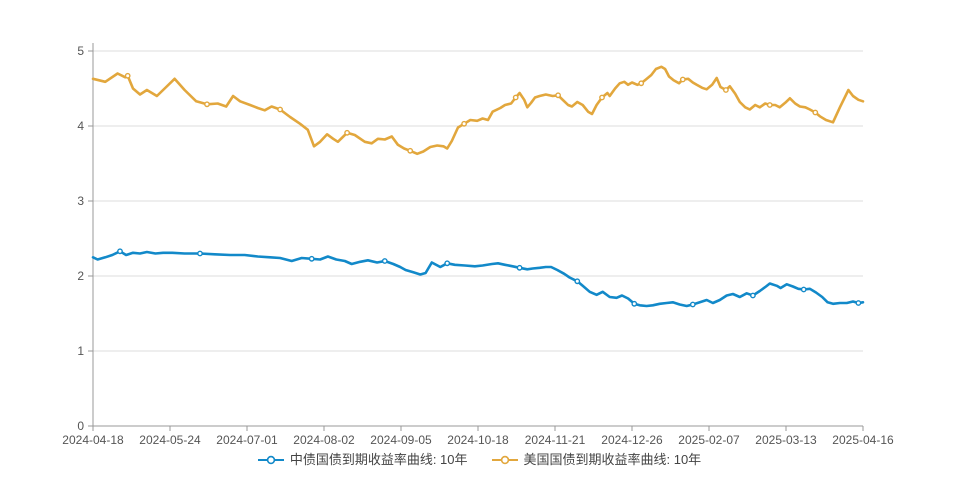 Image resolution: width=959 pixels, height=479 pixels. I want to click on y-axis-label: 3, so click(80, 201).